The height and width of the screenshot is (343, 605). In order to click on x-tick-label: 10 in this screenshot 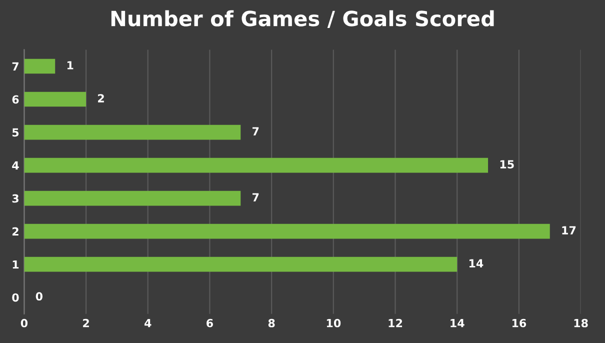, I will do `click(333, 323)`.